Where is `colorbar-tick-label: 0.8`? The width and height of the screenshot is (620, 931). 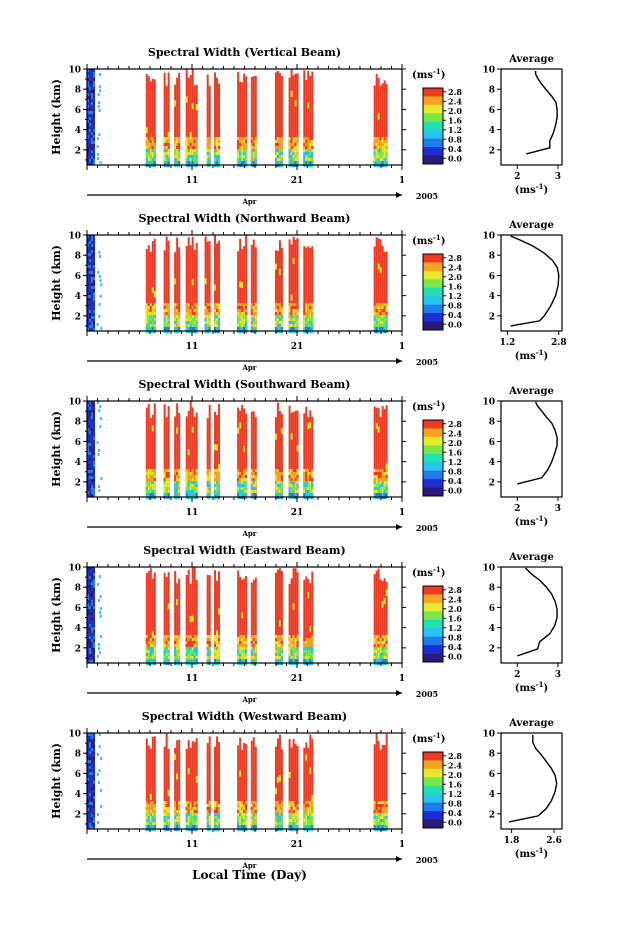
colorbar-tick-label: 0.8 is located at coordinates (455, 139).